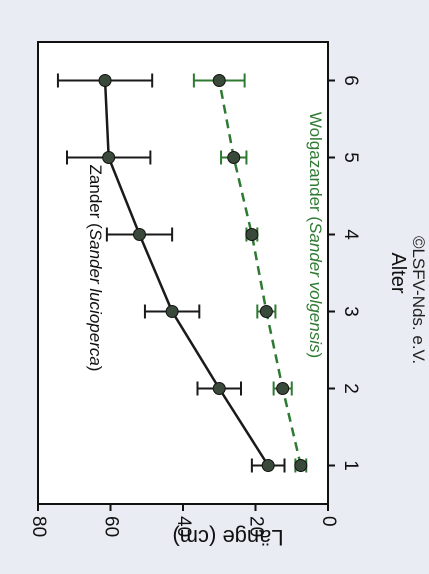  I want to click on y-tick-label-80: 80, so click(38, 526).